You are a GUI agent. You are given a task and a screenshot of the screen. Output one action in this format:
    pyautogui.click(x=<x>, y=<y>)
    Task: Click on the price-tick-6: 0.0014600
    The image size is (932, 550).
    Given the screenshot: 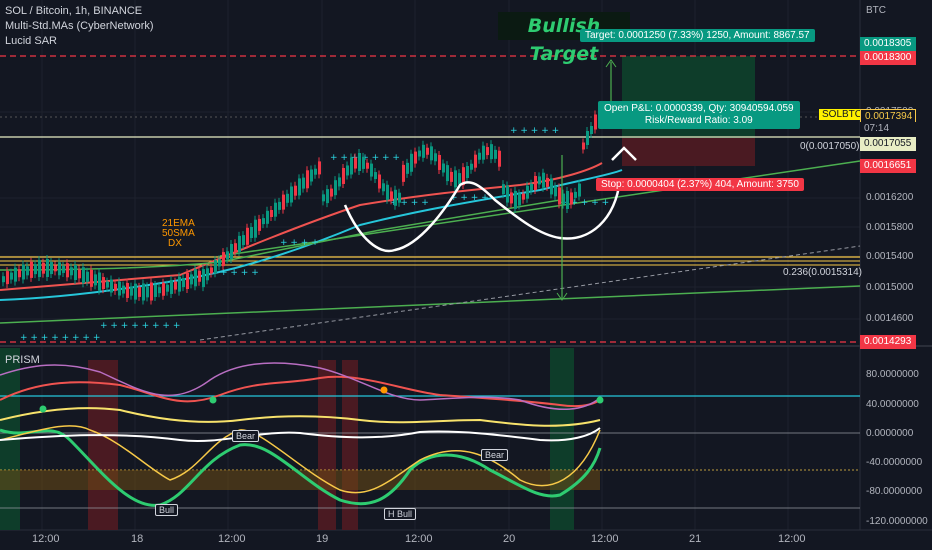 What is the action you would take?
    pyautogui.click(x=890, y=318)
    